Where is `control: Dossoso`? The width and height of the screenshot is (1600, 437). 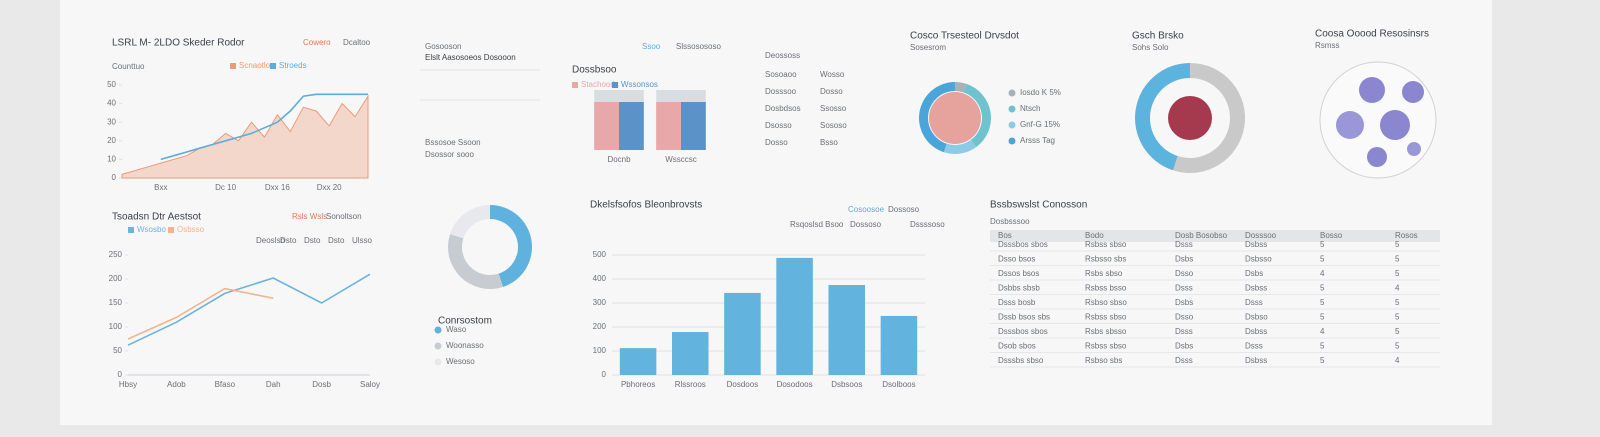
control: Dossoso is located at coordinates (866, 224).